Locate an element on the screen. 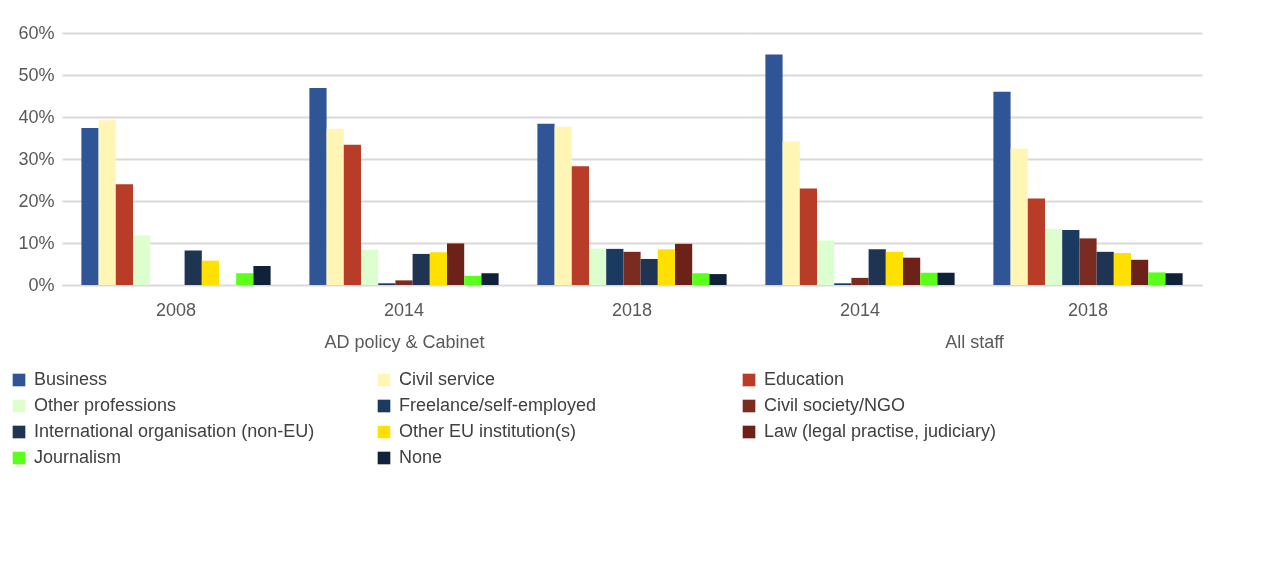 This screenshot has width=1263, height=583. y-tick-label: 40% is located at coordinates (36, 116).